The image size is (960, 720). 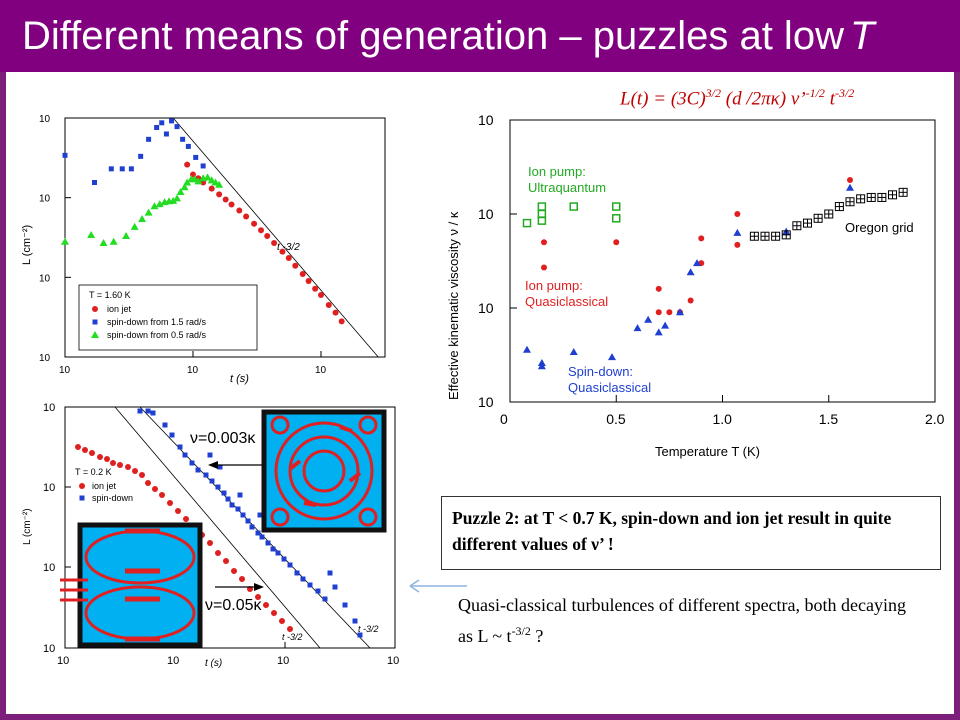 What do you see at coordinates (935, 419) in the screenshot?
I see `chart3-xtick-label: 2.0` at bounding box center [935, 419].